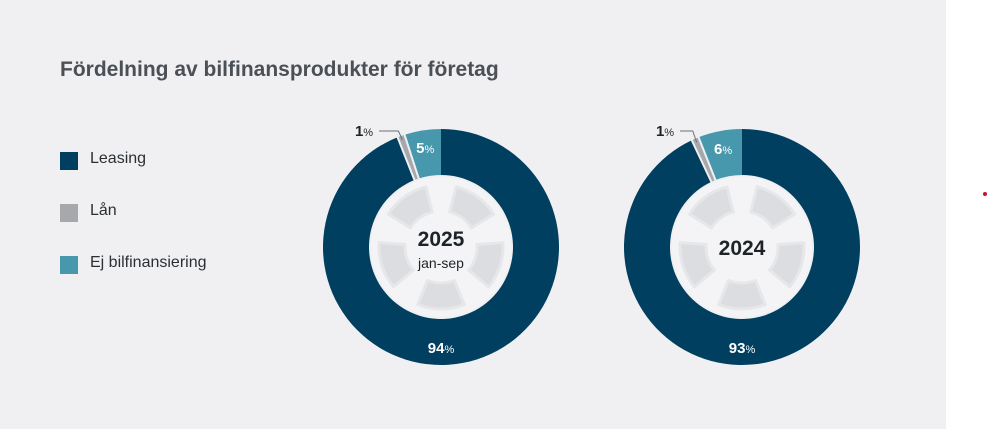  I want to click on data-label-leasing: 93%, so click(742, 348).